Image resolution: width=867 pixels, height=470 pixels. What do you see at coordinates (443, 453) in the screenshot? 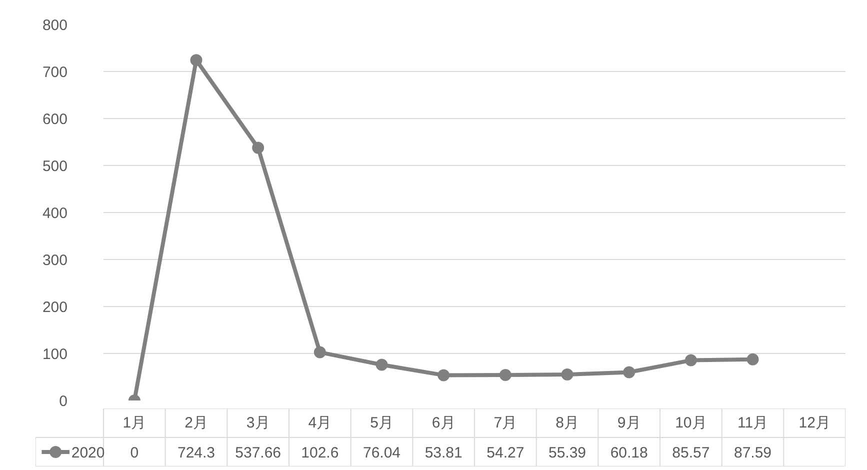
I see `data-label: 53.81` at bounding box center [443, 453].